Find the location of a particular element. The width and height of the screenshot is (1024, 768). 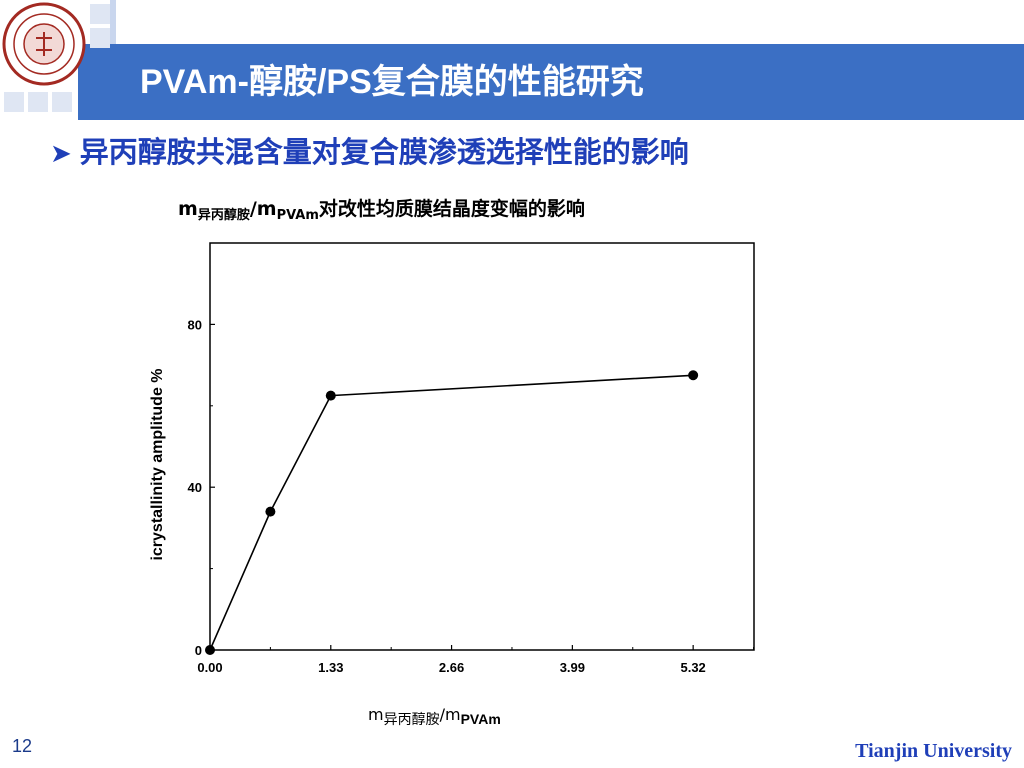

header-band is located at coordinates (551, 22).